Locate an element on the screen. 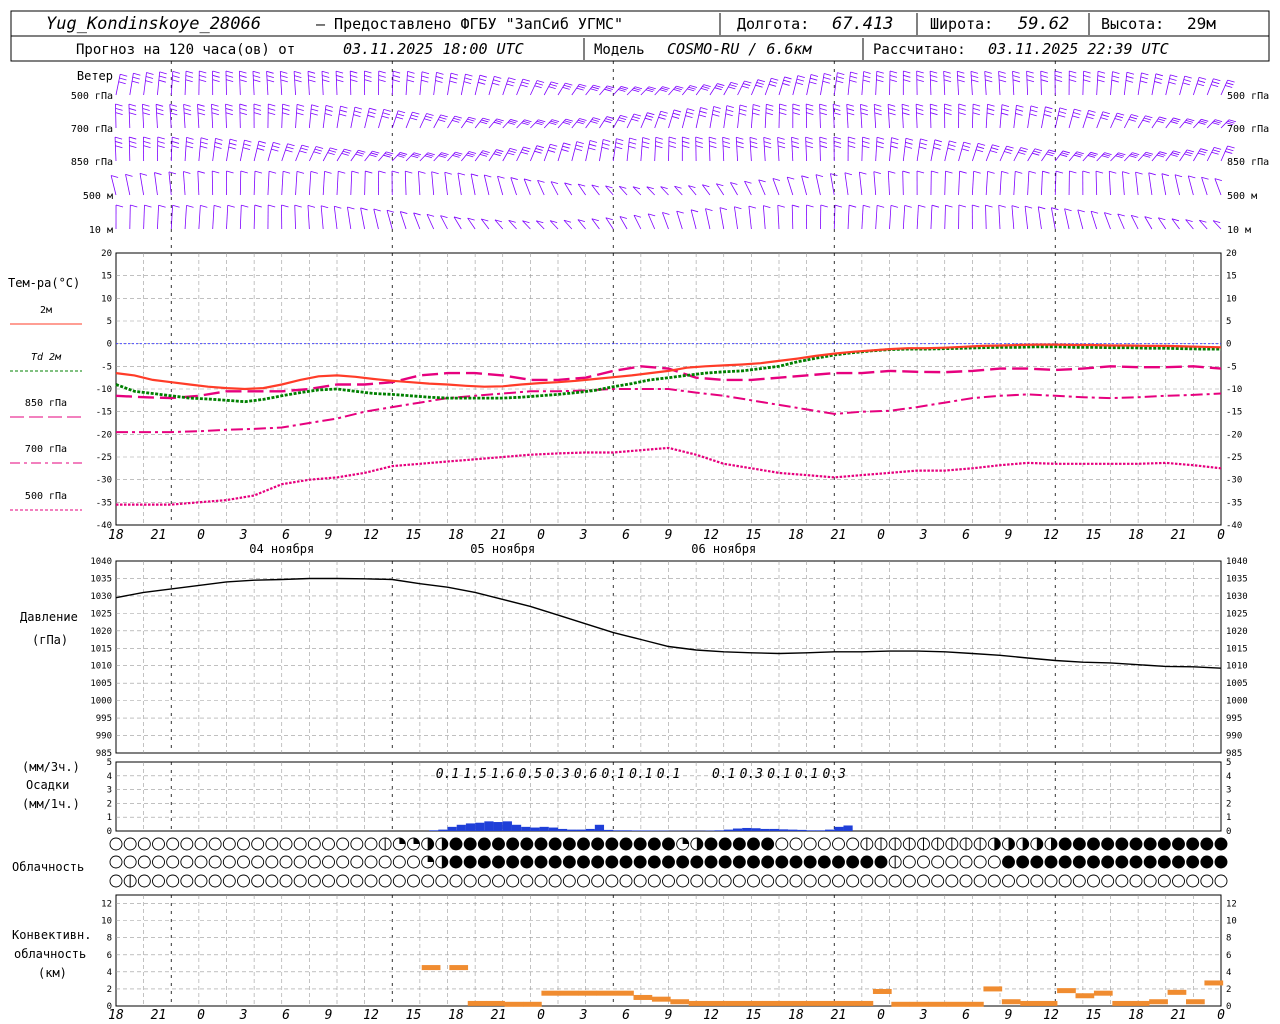  hour-tick-label: 6 is located at coordinates (626, 535).